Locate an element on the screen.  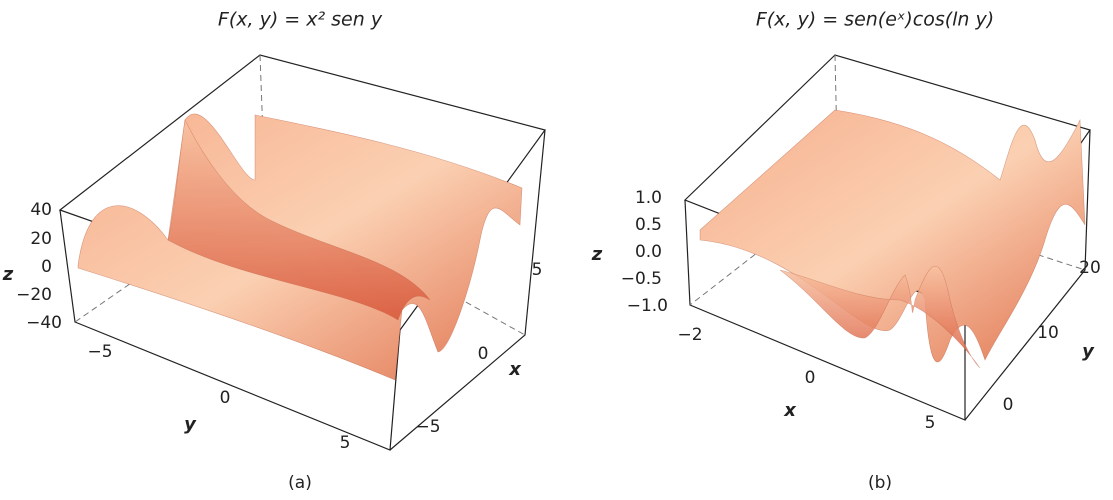
z-tick-label: 0 is located at coordinates (46, 267).